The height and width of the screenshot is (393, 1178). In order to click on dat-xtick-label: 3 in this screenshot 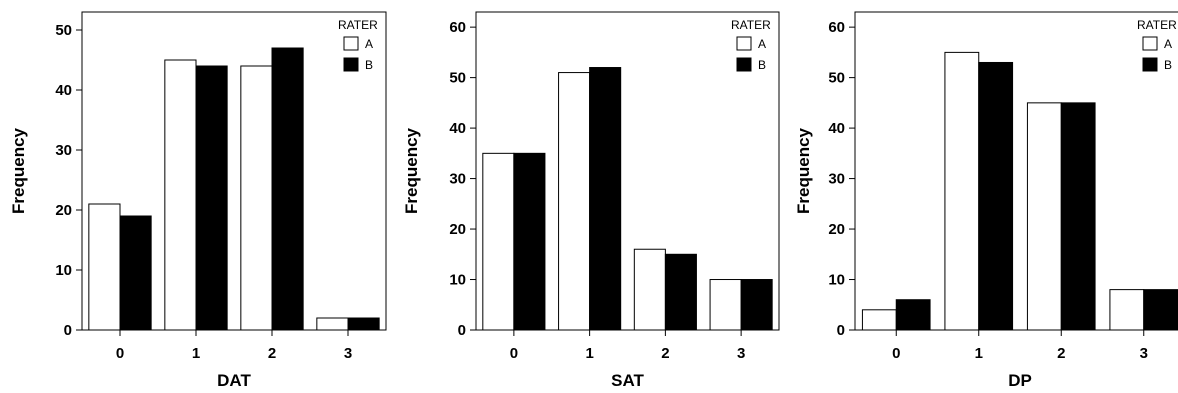, I will do `click(348, 353)`.